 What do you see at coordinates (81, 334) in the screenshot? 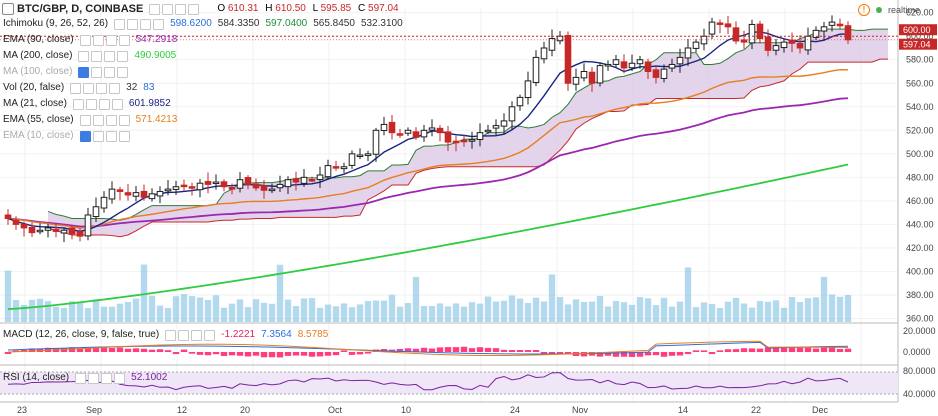
I see `macd-label: MACD (12, 26, close, 9, false, true)` at bounding box center [81, 334].